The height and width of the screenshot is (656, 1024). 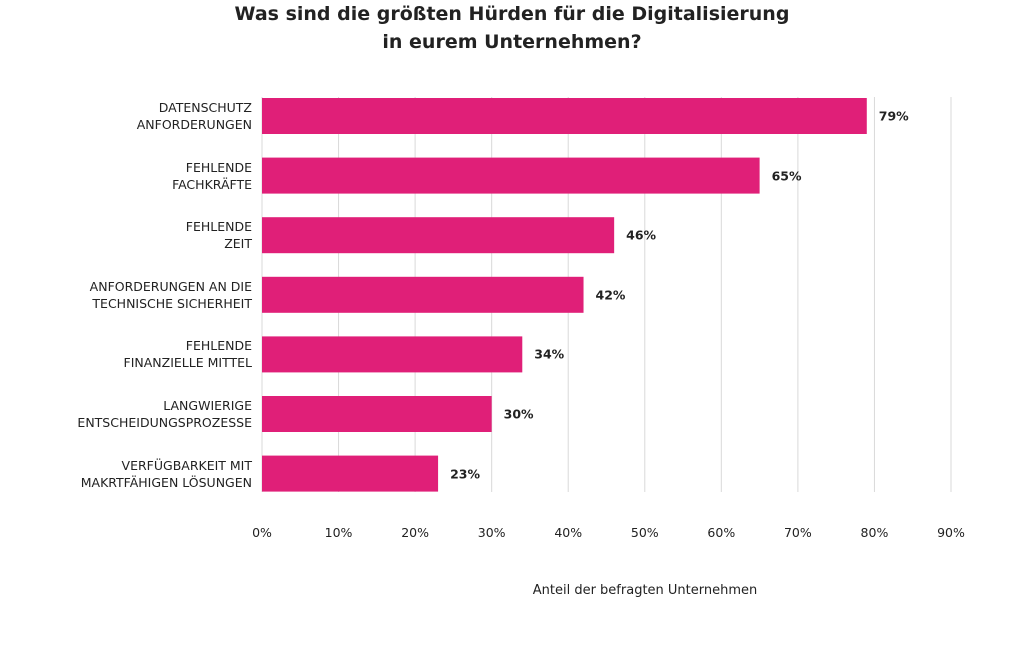 I want to click on y-tick-label: LANGWIERIGE ENTSCHEIDUNGSPROZESSE, so click(x=164, y=414).